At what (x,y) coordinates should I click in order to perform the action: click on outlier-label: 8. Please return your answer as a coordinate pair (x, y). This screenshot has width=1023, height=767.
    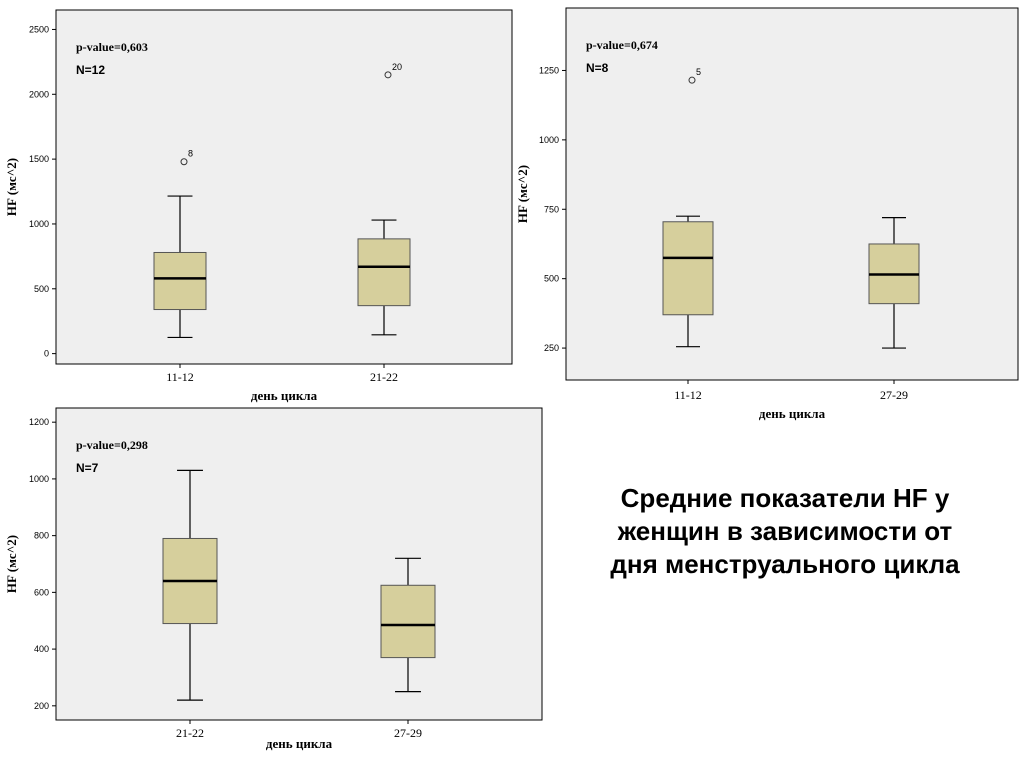
    Looking at the image, I should click on (190, 154).